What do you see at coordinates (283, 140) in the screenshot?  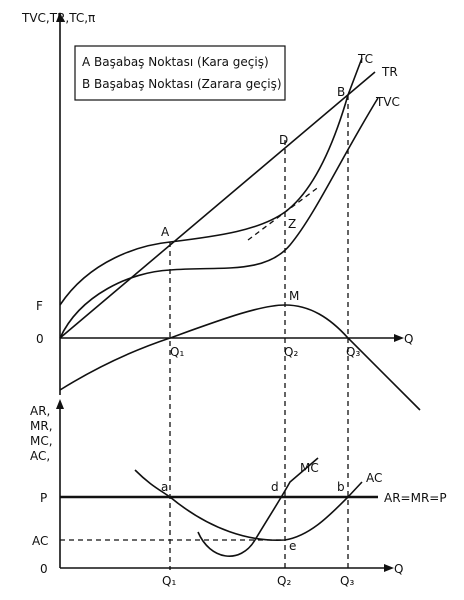 I see `point-label: D` at bounding box center [283, 140].